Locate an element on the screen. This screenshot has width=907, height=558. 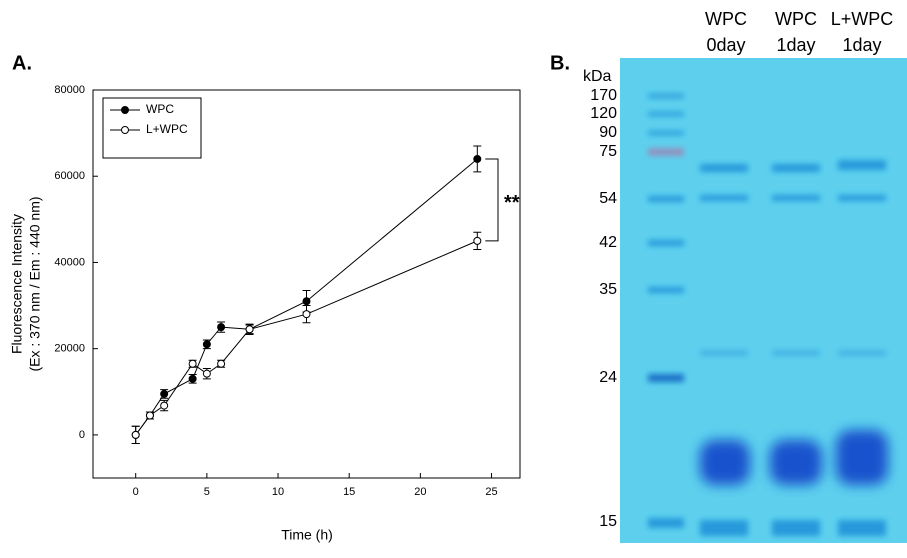
legend-box is located at coordinates (152, 128).